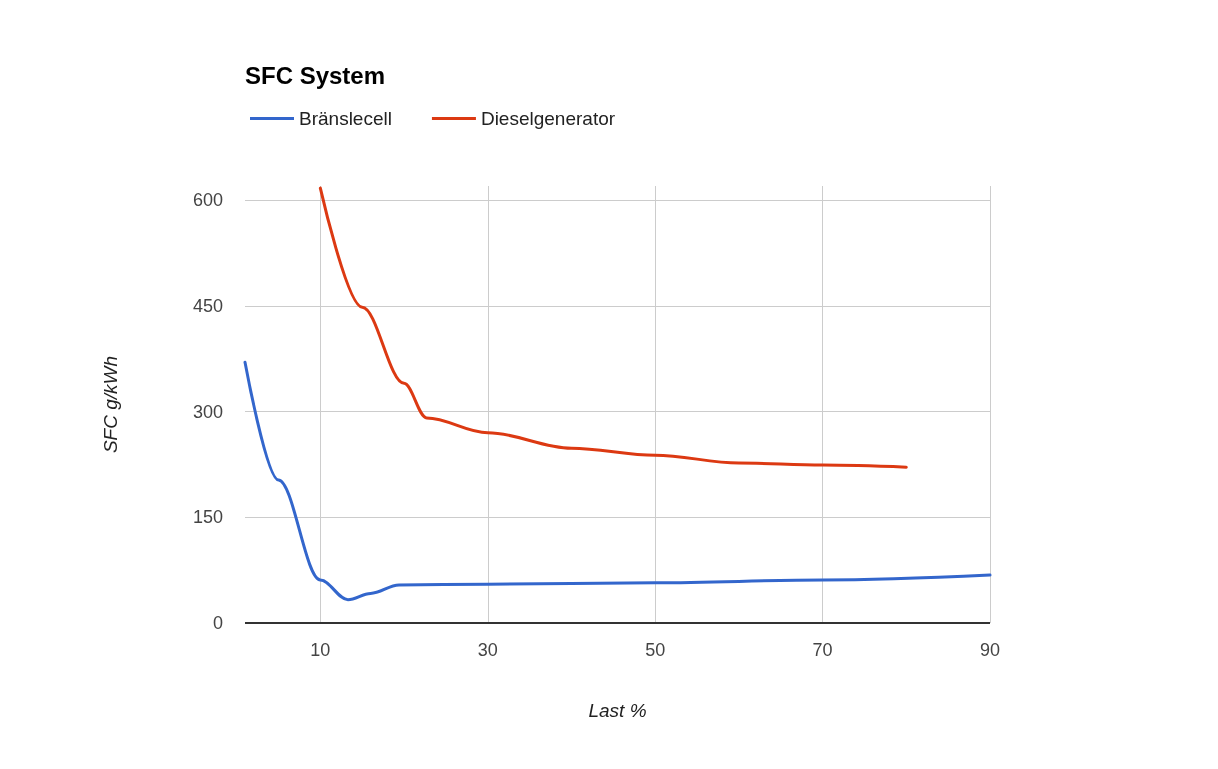  Describe the element at coordinates (345, 118) in the screenshot. I see `legend-label: Bränslecell` at that location.